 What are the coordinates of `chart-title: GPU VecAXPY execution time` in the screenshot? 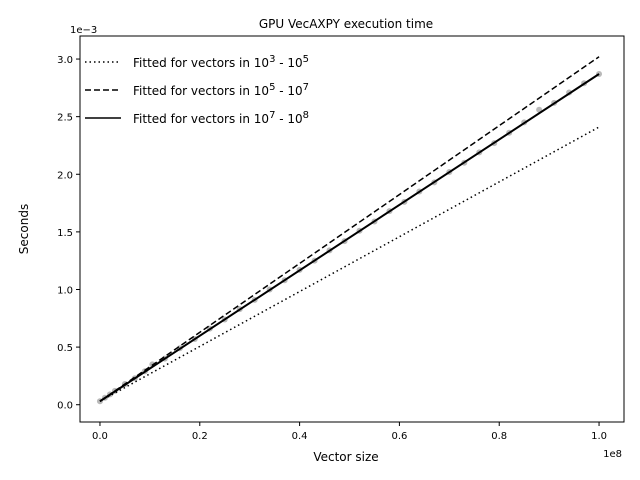 It's located at (346, 24).